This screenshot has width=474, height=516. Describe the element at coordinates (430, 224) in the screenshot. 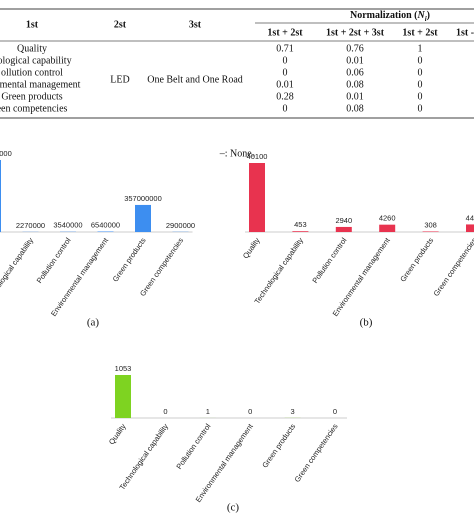

I see `value-label: 308` at that location.